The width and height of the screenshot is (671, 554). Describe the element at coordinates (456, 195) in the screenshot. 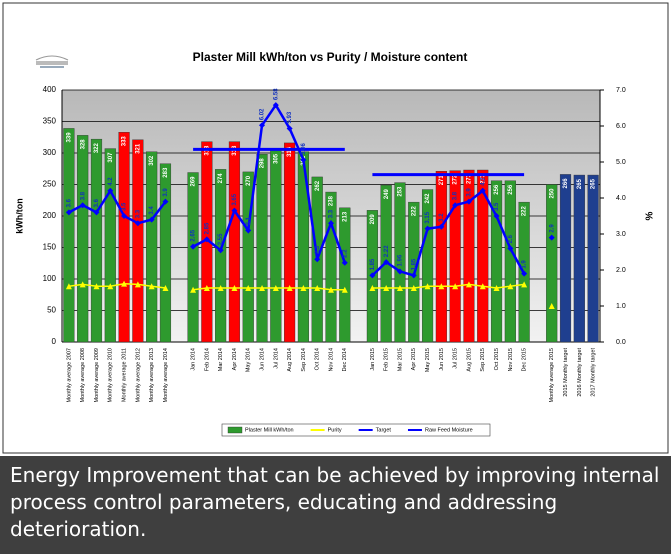

I see `line-value-label: 3.8` at that location.